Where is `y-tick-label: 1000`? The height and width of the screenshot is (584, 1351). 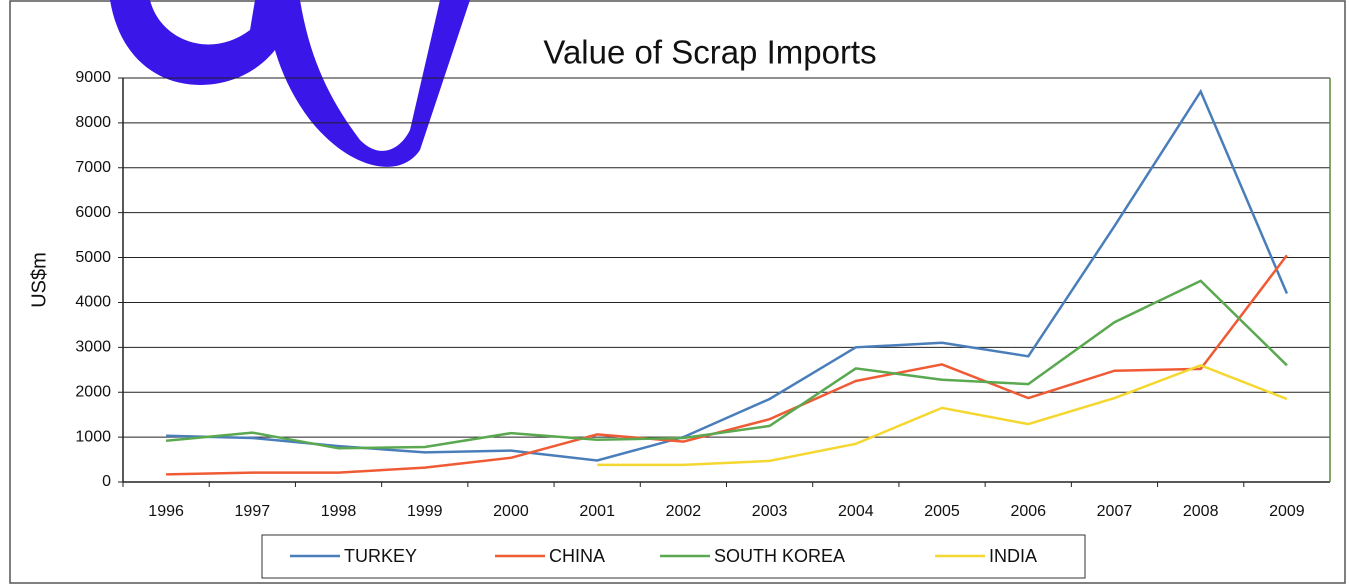 y-tick-label: 1000 is located at coordinates (93, 436).